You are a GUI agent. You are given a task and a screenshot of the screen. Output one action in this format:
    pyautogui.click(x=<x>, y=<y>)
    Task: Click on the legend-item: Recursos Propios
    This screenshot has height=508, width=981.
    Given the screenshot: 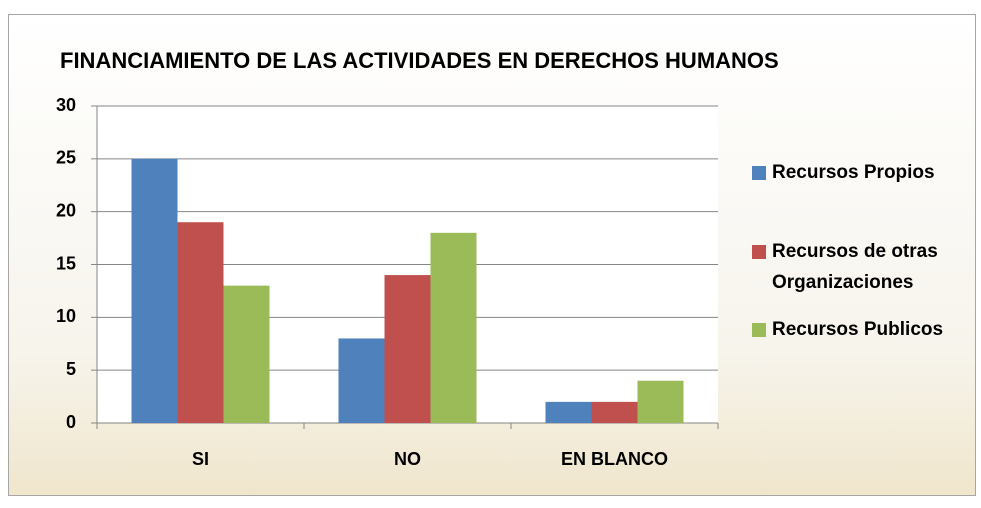 What is the action you would take?
    pyautogui.click(x=864, y=172)
    